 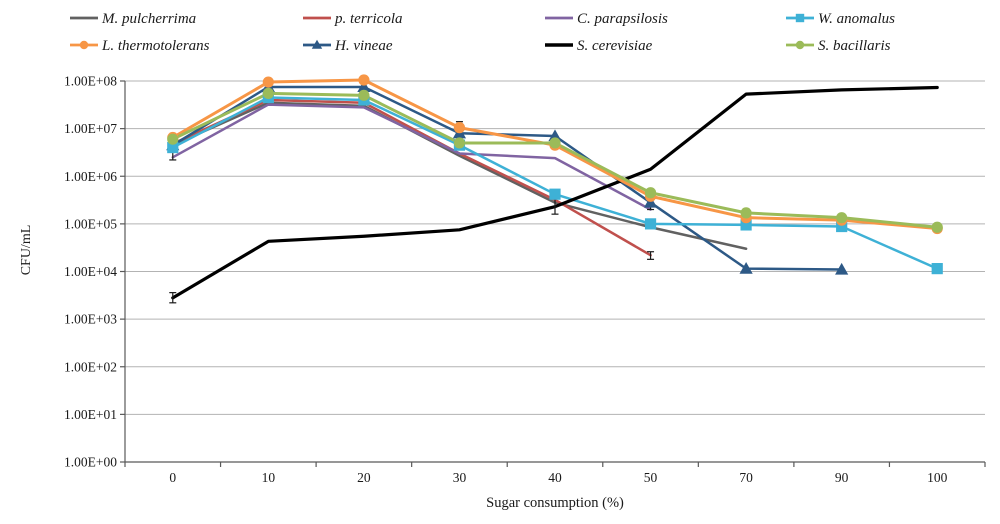 I want to click on legend-item-p-terricola: p. terricola, so click(x=353, y=19).